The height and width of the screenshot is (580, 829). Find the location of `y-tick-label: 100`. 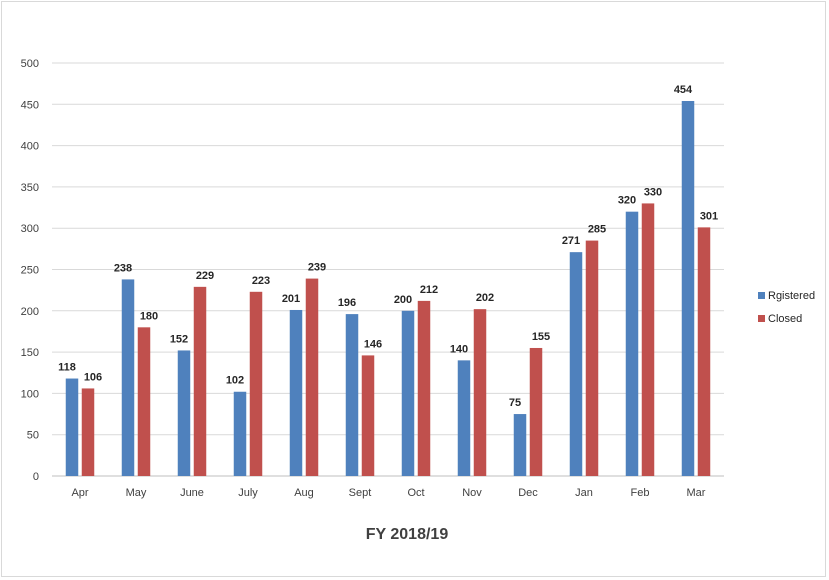

y-tick-label: 100 is located at coordinates (30, 394).